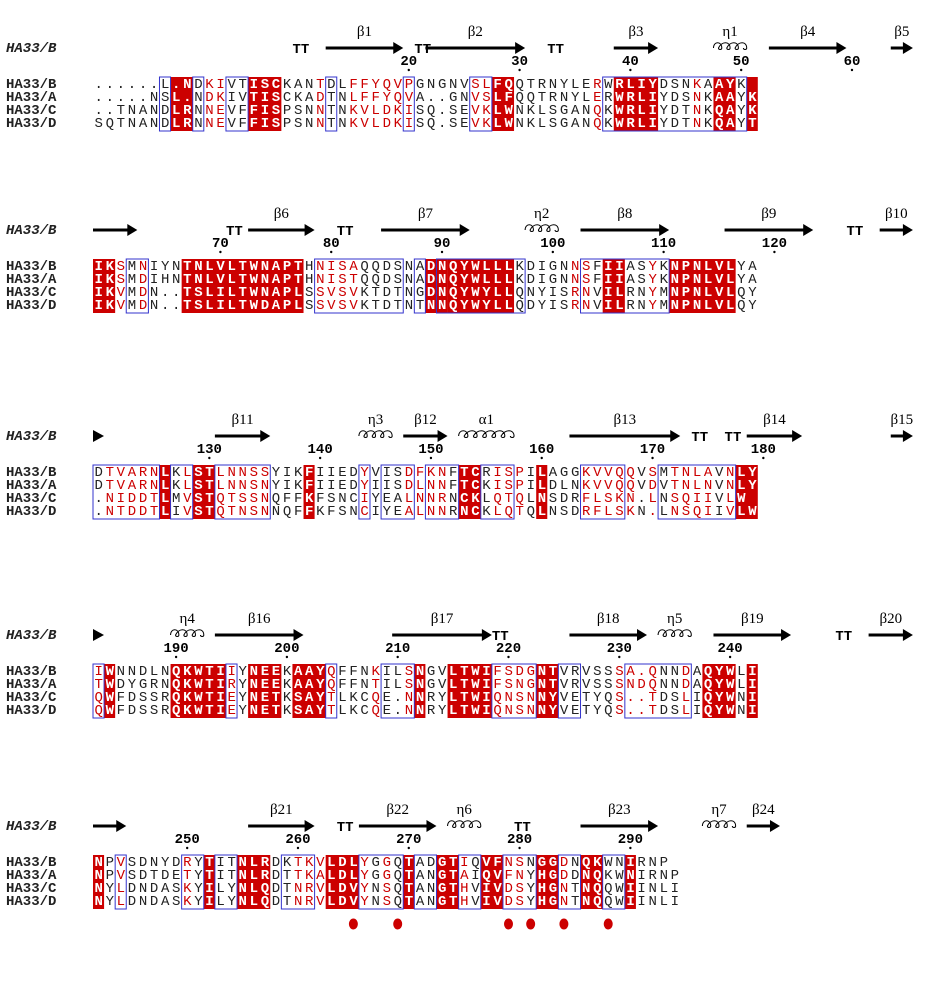  What do you see at coordinates (624, 214) in the screenshot?
I see `ss-element-label: β8` at bounding box center [624, 214].